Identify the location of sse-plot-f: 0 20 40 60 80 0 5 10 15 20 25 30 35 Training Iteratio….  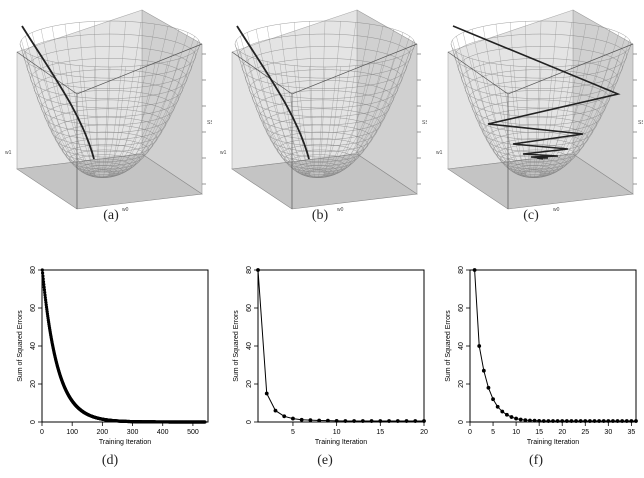
(541, 356).